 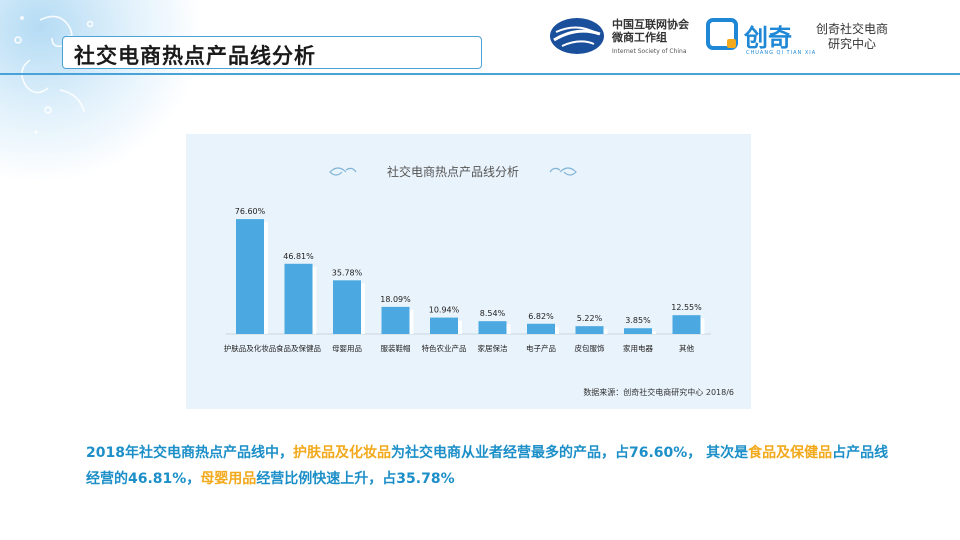 What do you see at coordinates (444, 348) in the screenshot?
I see `category-label-4: 特色农业产品` at bounding box center [444, 348].